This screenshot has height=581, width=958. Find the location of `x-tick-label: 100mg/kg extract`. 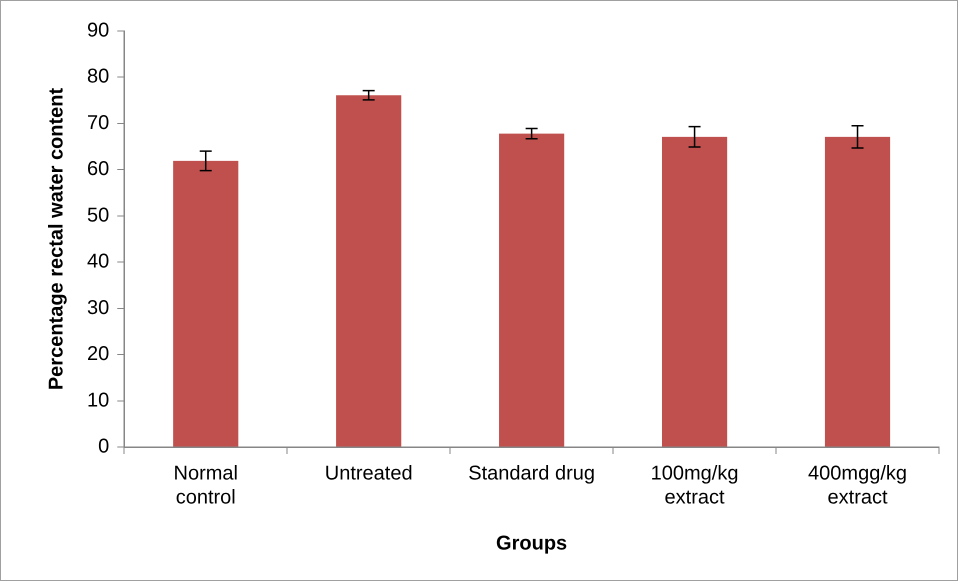

x-tick-label: 100mg/kg extract is located at coordinates (694, 485).